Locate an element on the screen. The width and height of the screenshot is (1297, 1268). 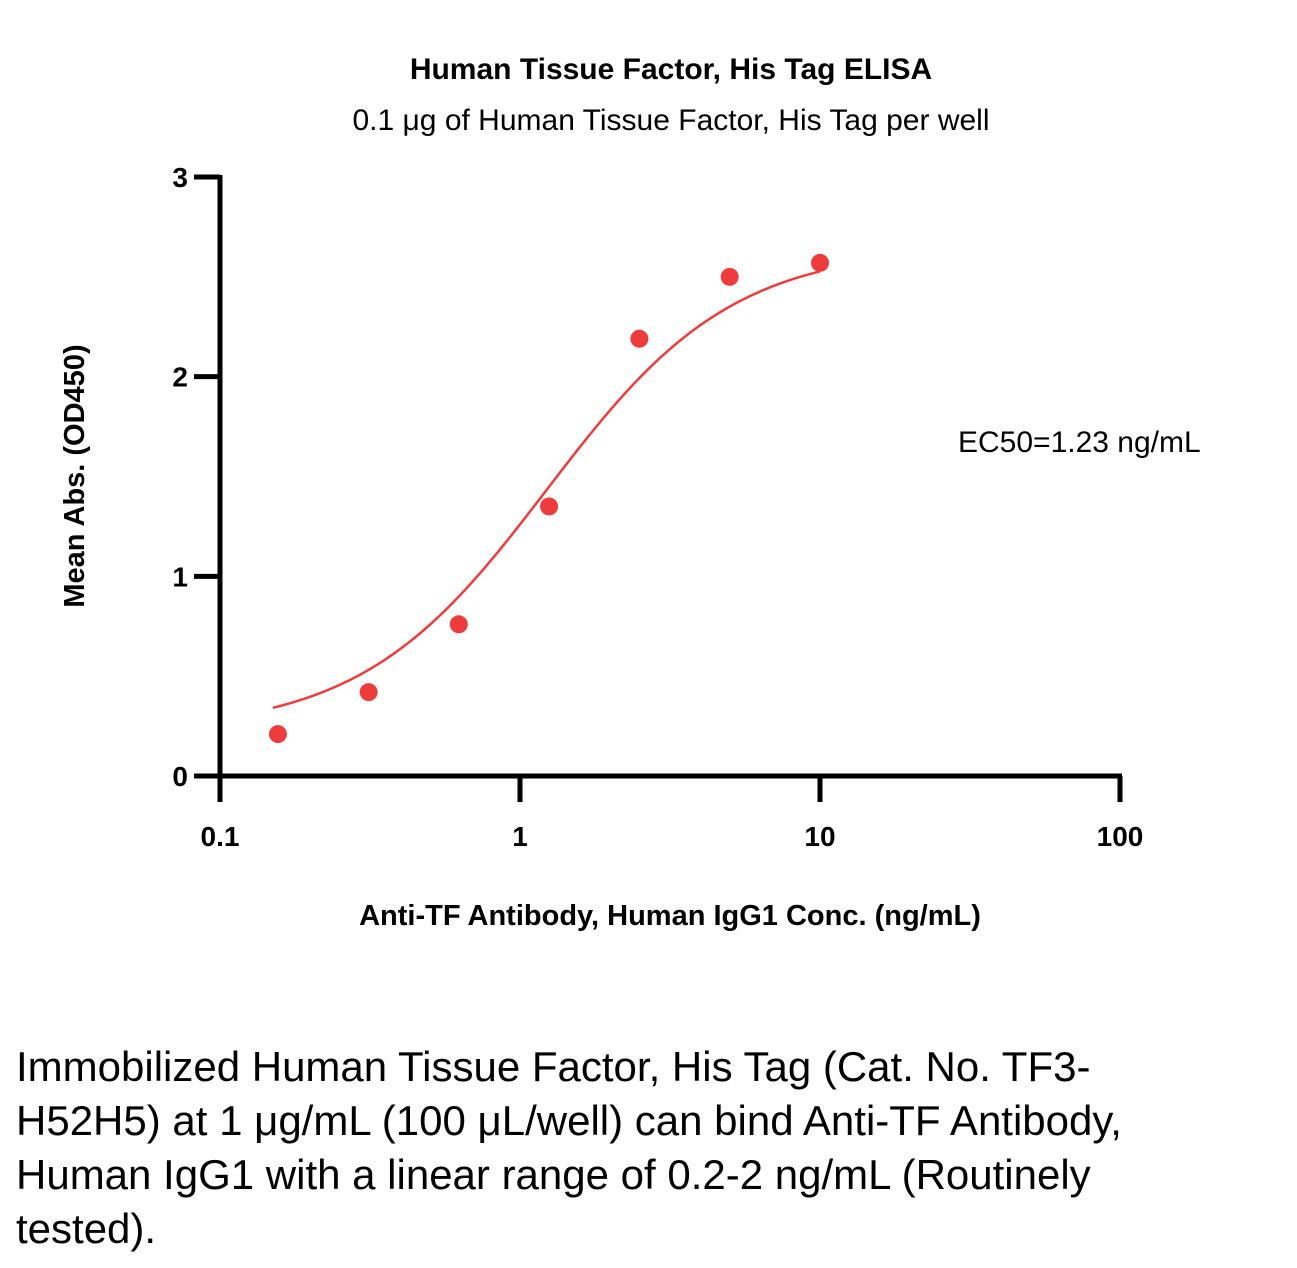
y-tick-label: 2 is located at coordinates (180, 377).